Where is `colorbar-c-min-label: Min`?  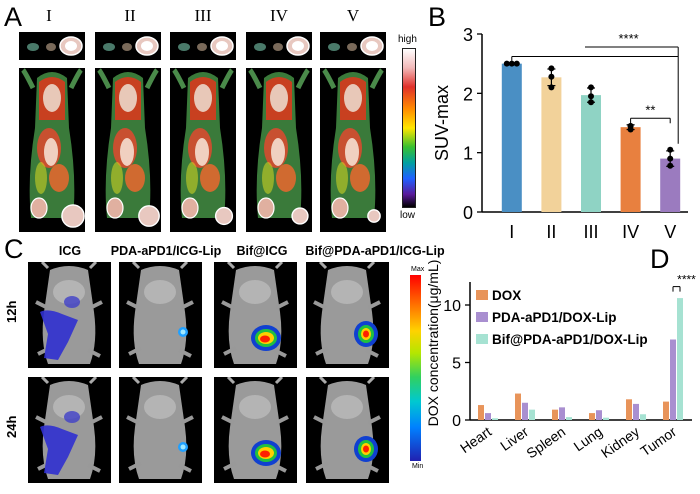
colorbar-c-min-label: Min is located at coordinates (418, 466).